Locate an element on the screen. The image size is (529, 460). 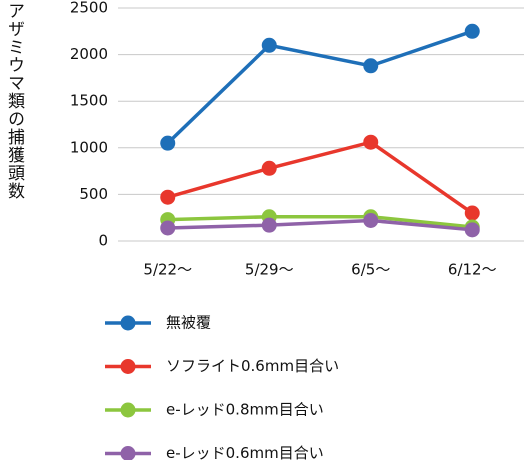
y-tick-label: 500 is located at coordinates (93, 194).